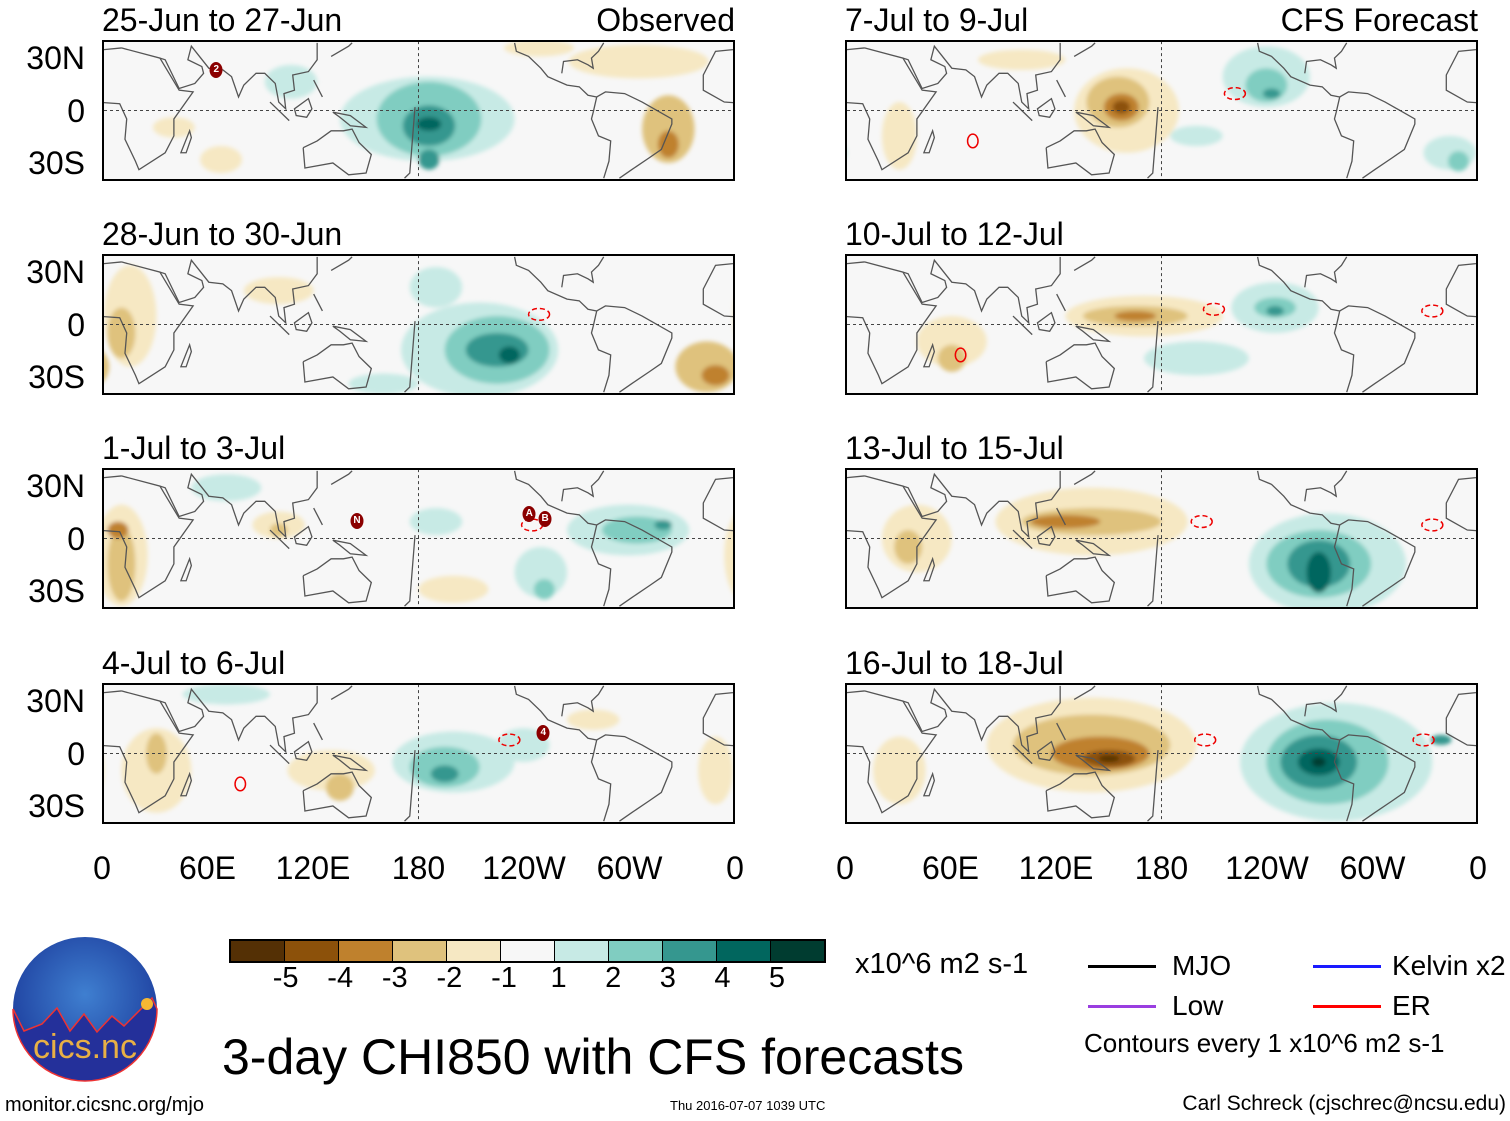  What do you see at coordinates (104, 1105) in the screenshot?
I see `footer-url: monitor.cicsnc.org/mjo` at bounding box center [104, 1105].